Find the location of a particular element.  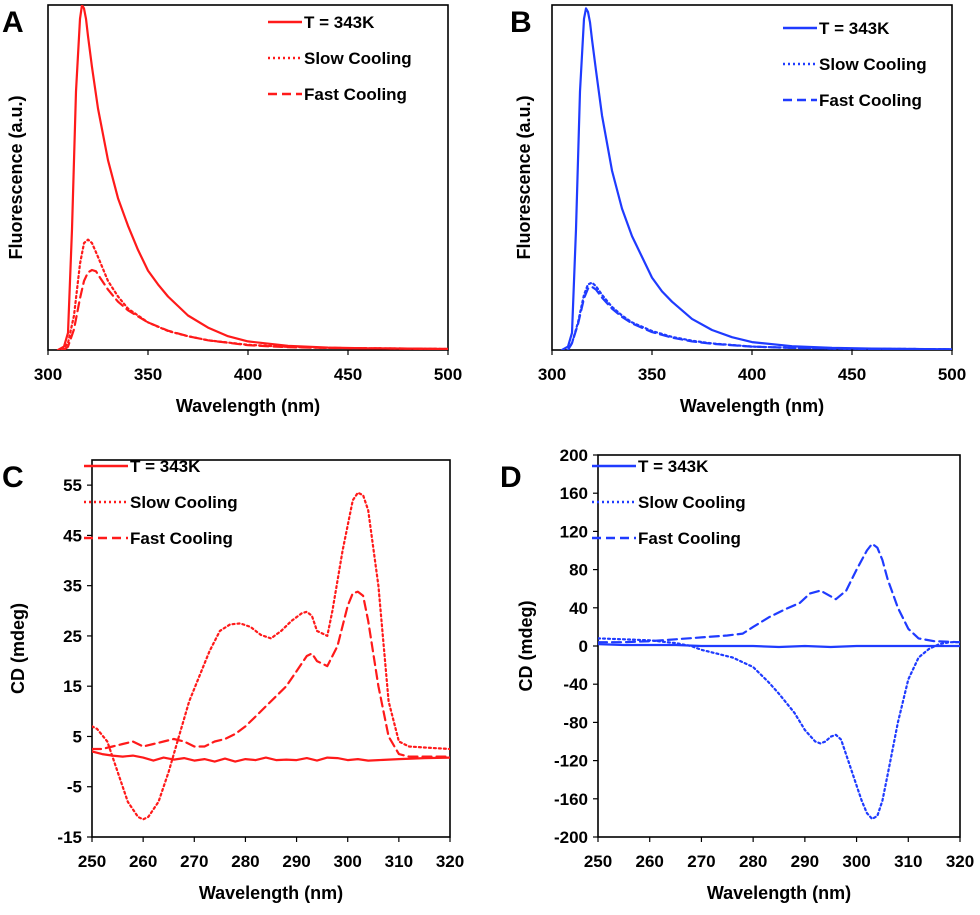

panel-a-y-axis-title: Fluorescence (a.u.) is located at coordinates (16, 177).